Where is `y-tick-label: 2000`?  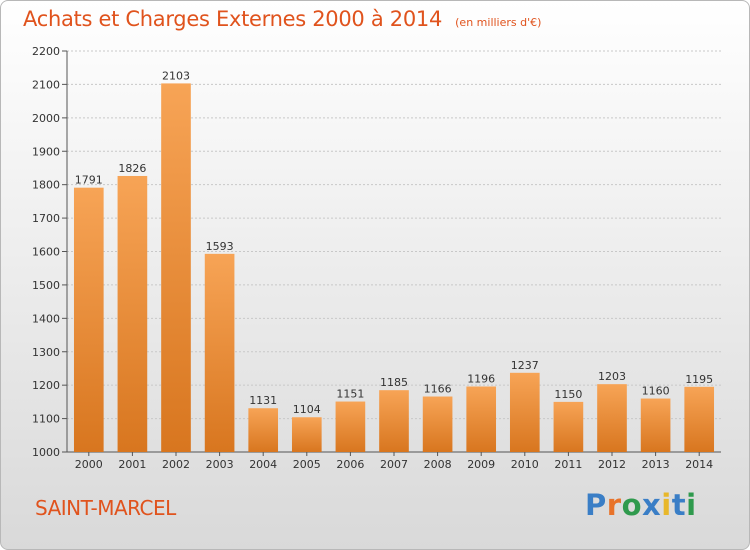
y-tick-label: 2000 is located at coordinates (46, 118).